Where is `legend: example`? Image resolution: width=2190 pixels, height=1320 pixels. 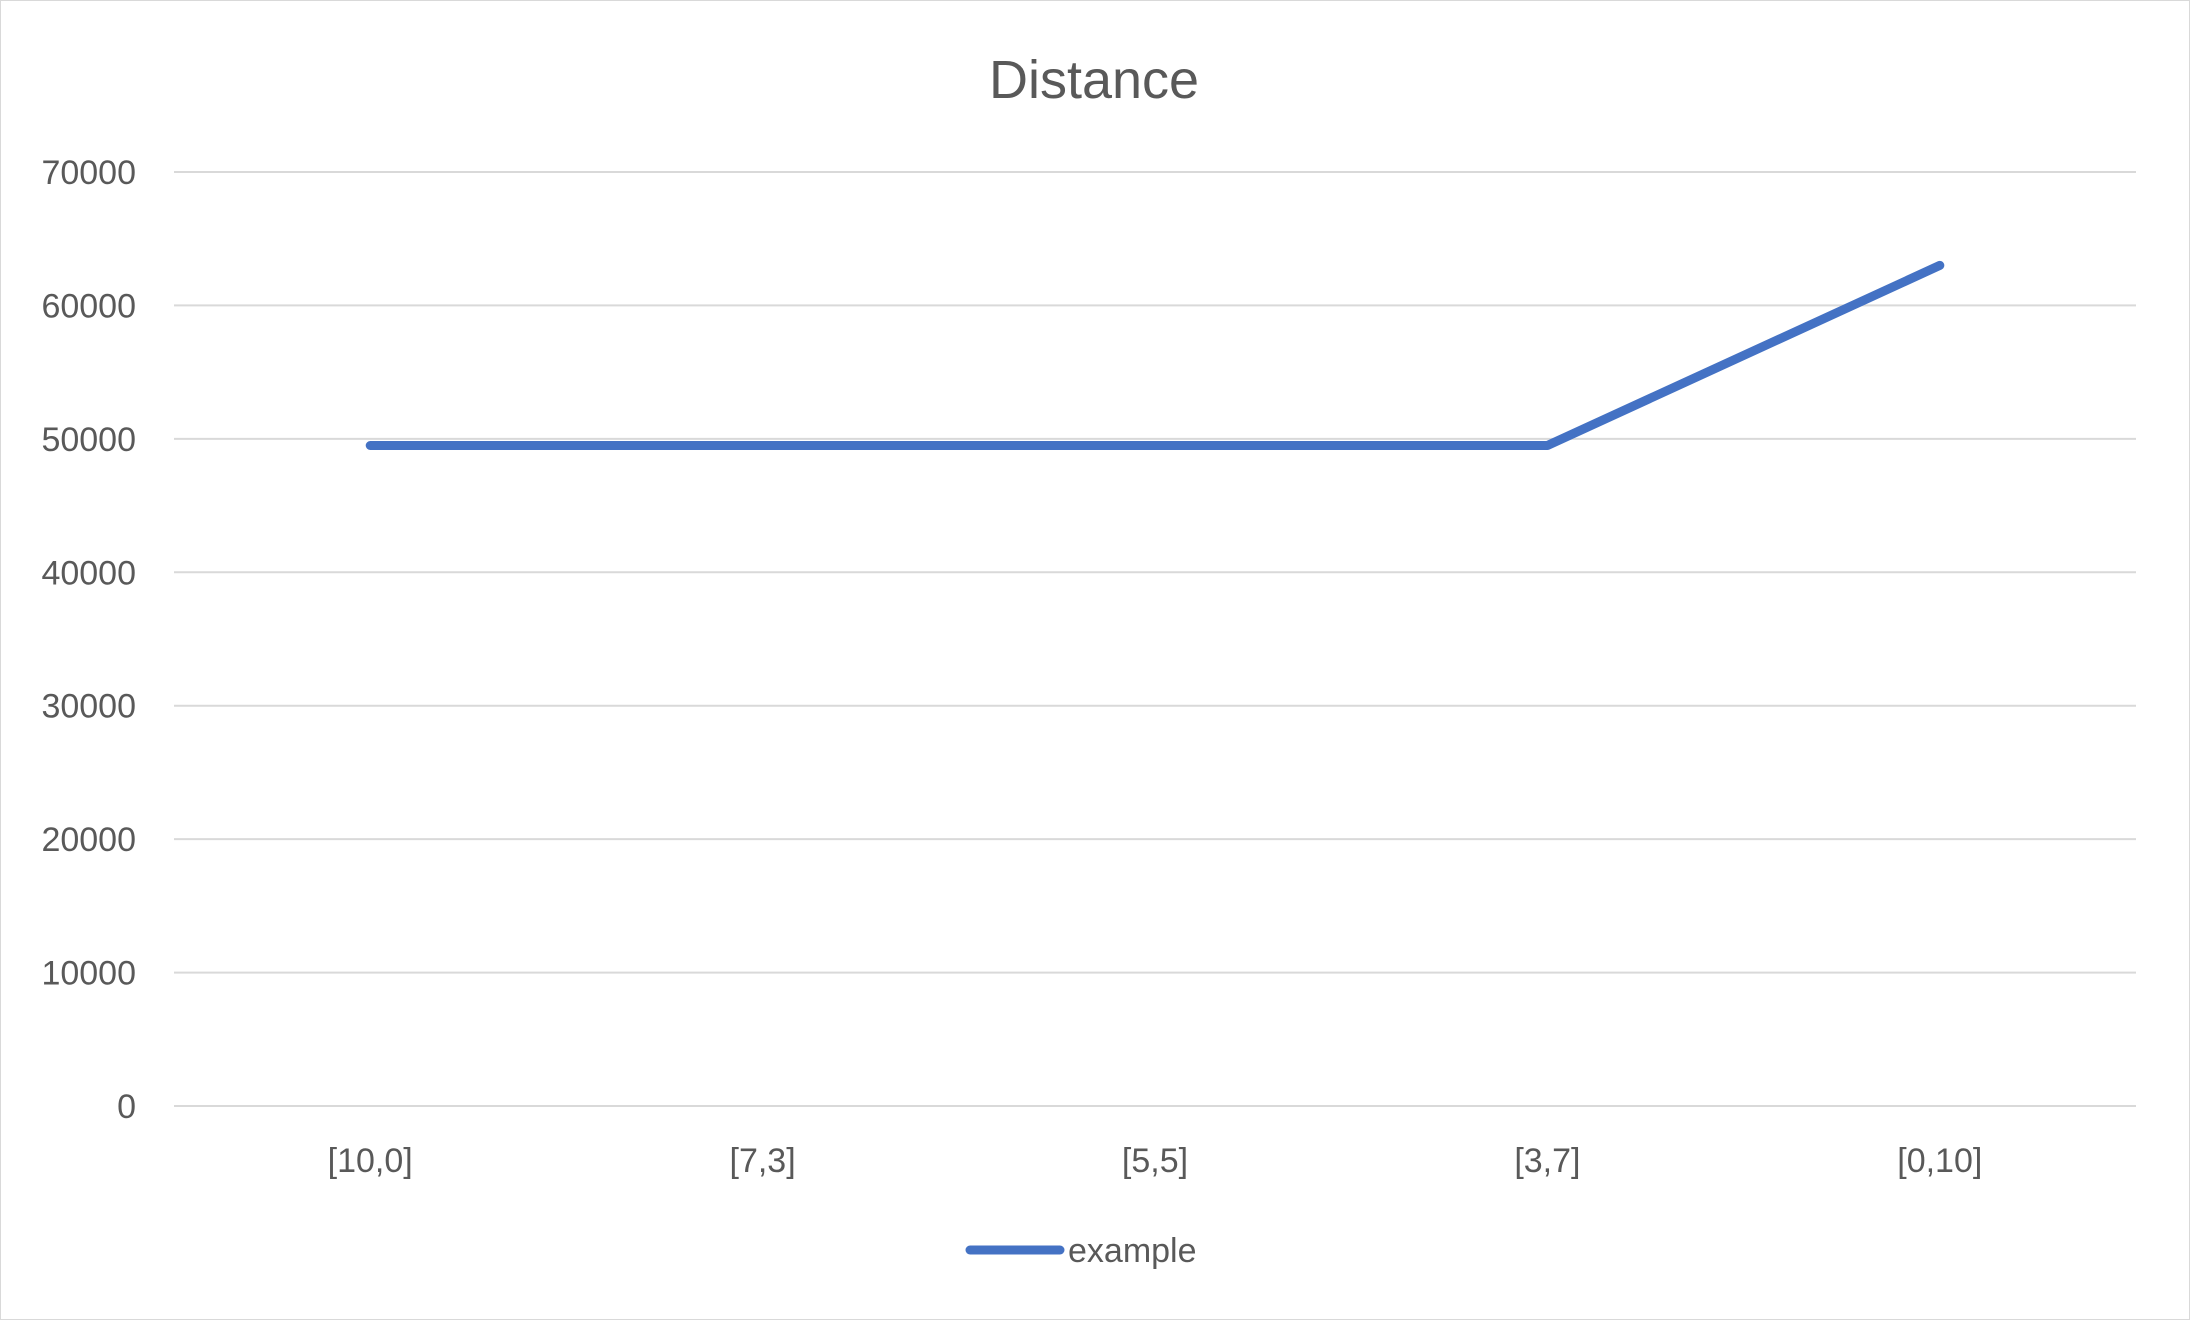 legend: example is located at coordinates (1081, 1251).